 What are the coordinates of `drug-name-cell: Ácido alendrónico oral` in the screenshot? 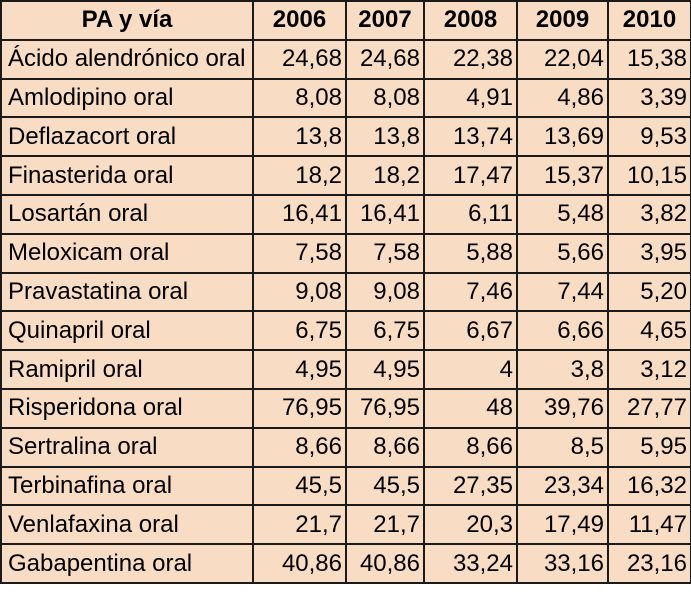 It's located at (127, 59).